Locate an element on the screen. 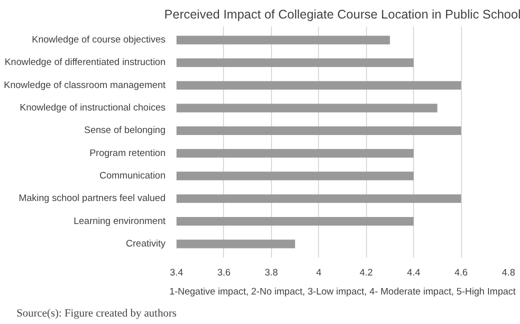 This screenshot has height=324, width=520. x-axis-title: 1-Negative impact, 2-No impact, 3-Low impact, 4- Moderate impact, 5-High Impact is located at coordinates (342, 292).